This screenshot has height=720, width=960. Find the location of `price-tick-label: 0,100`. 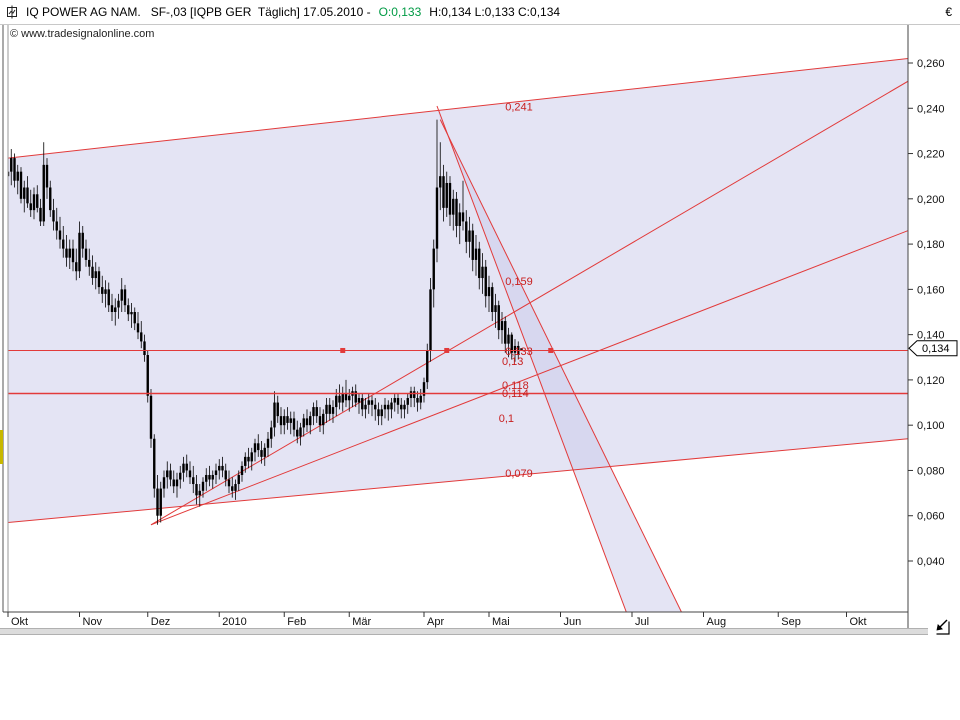

price-tick-label: 0,100 is located at coordinates (931, 426).